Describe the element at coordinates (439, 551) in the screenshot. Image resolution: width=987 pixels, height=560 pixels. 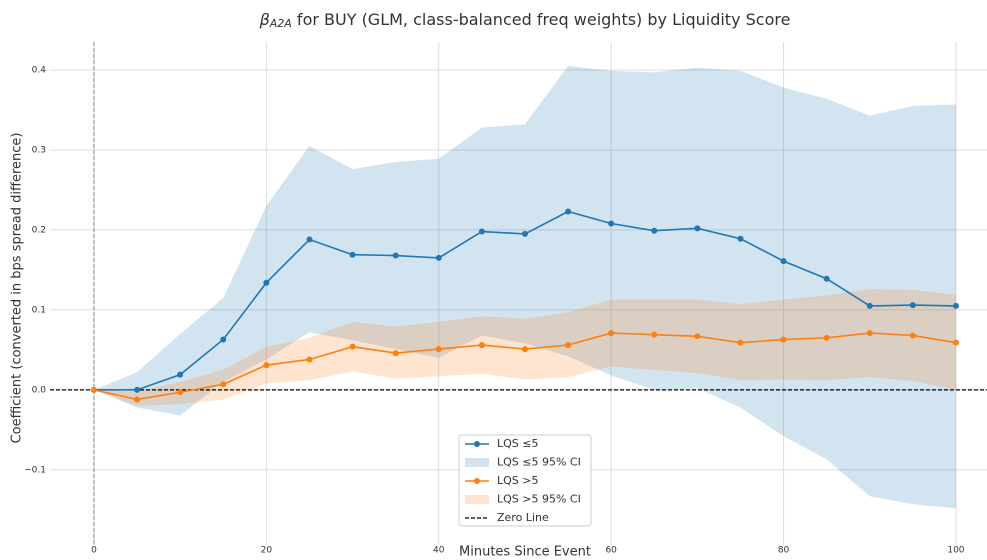
I see `x-tick-label: 40` at that location.